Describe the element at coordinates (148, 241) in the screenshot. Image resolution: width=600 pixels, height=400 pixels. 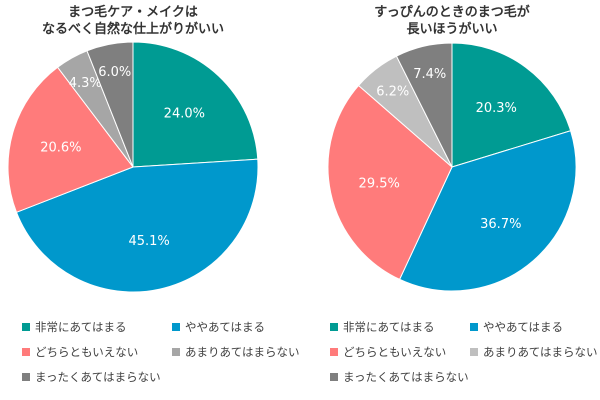
I see `data-label: 45.1%` at that location.